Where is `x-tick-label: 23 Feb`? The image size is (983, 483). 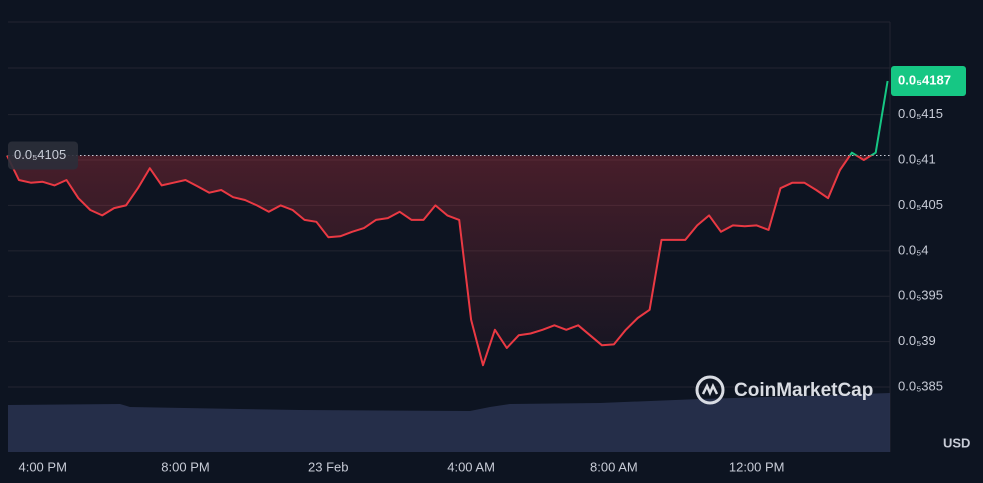
x-tick-label: 23 Feb is located at coordinates (328, 466).